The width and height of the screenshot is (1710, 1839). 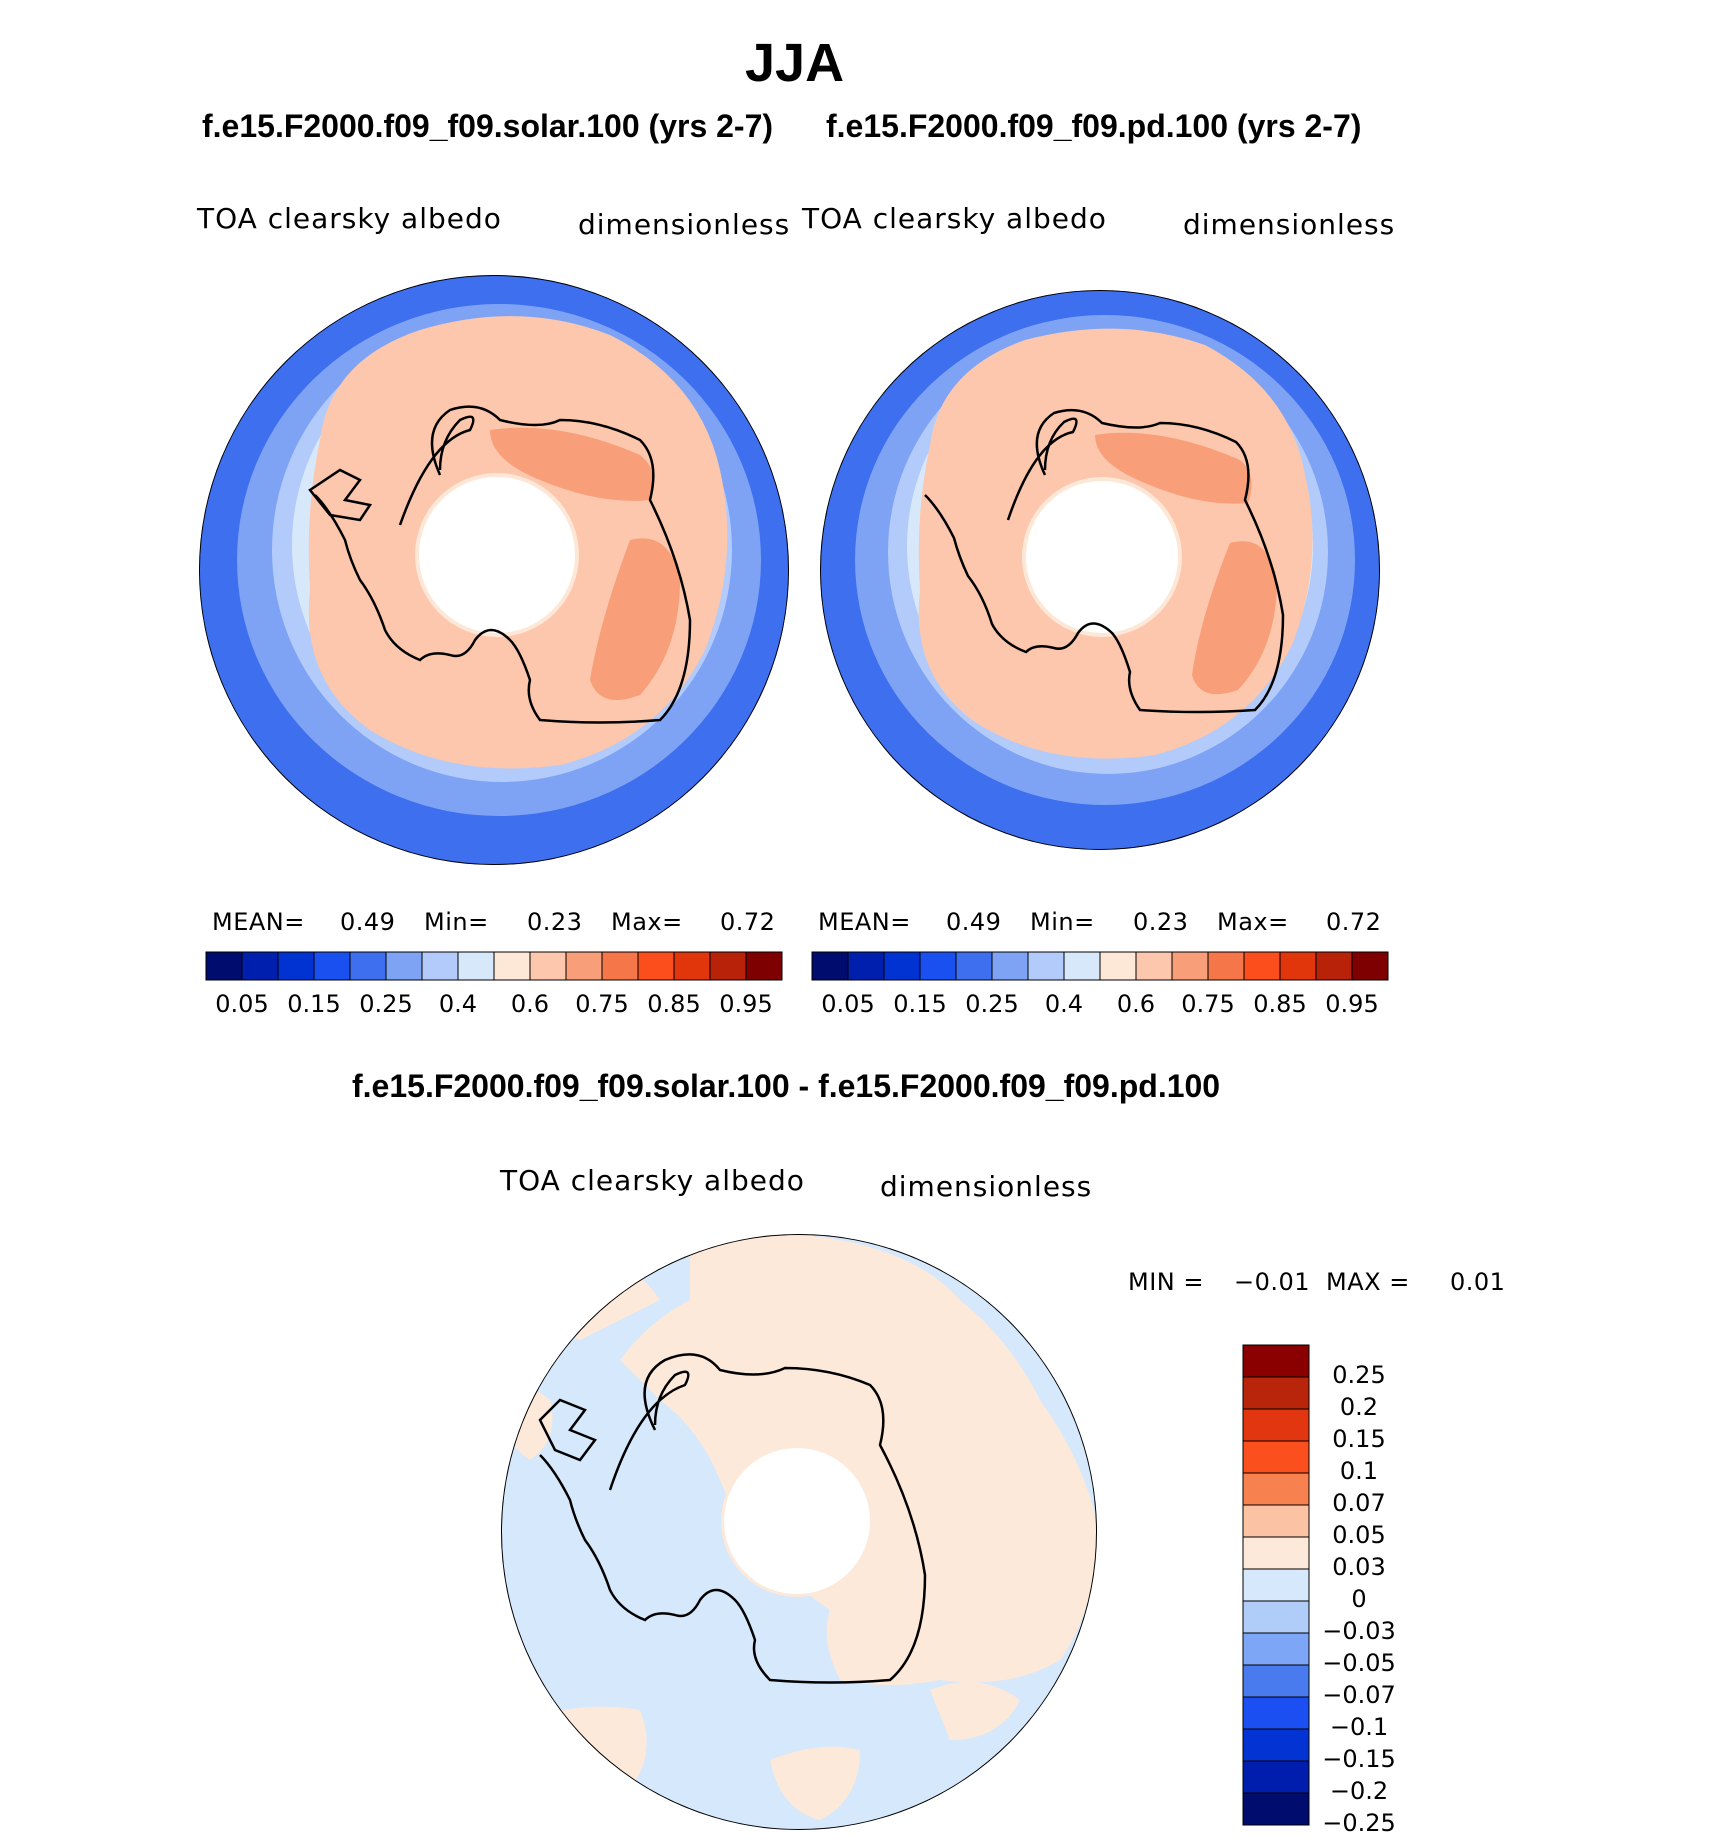 I want to click on right-colorbar-tick-label: 0.15, so click(x=920, y=1004).